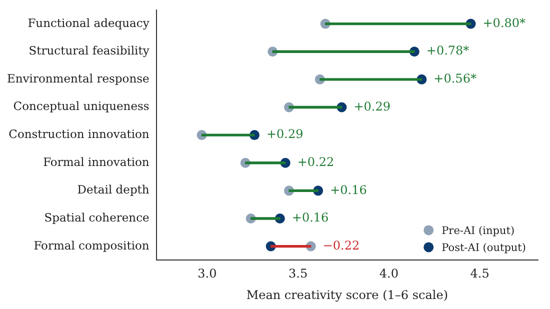 This screenshot has height=309, width=550. I want to click on y-tick-label: Formal composition, so click(92, 245).